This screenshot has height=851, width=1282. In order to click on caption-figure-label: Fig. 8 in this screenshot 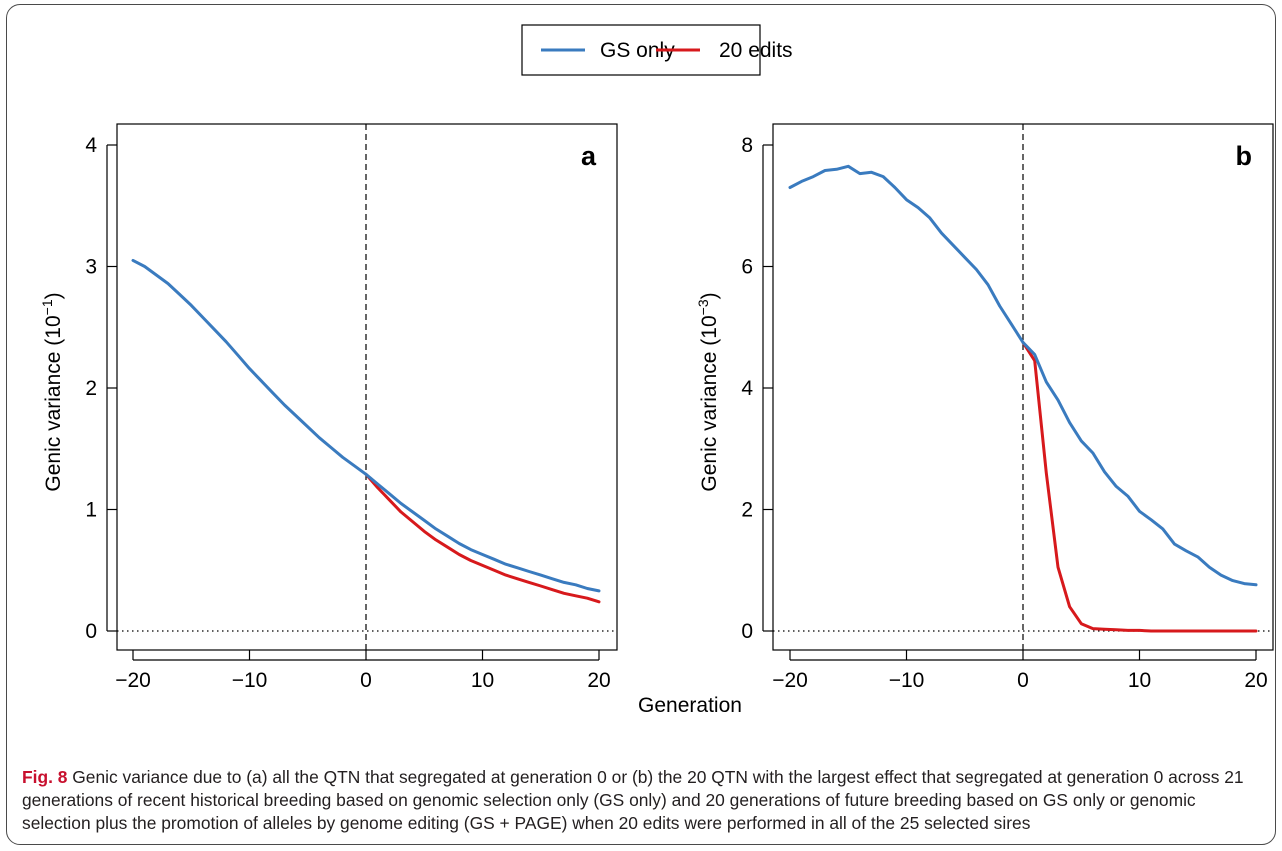, I will do `click(45, 777)`.